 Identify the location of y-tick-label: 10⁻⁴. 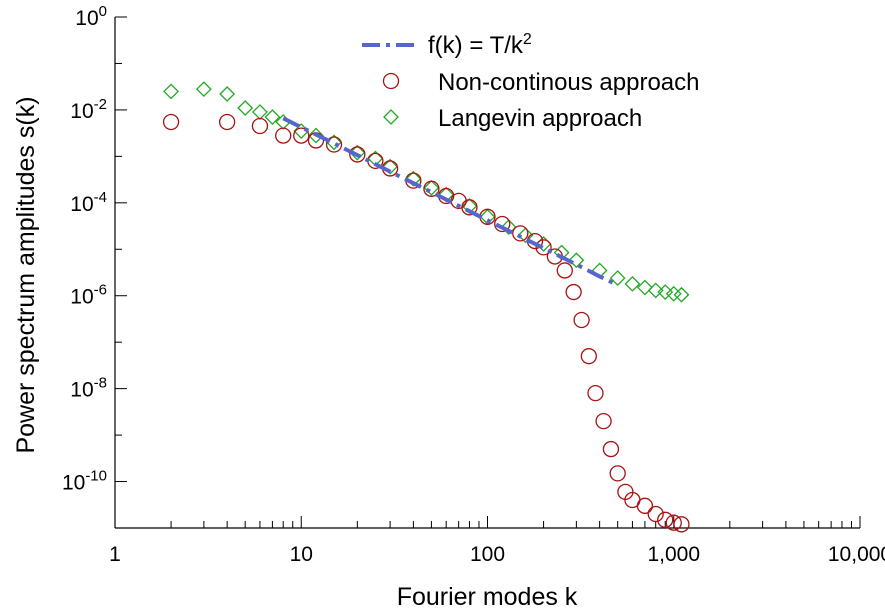
(88, 202).